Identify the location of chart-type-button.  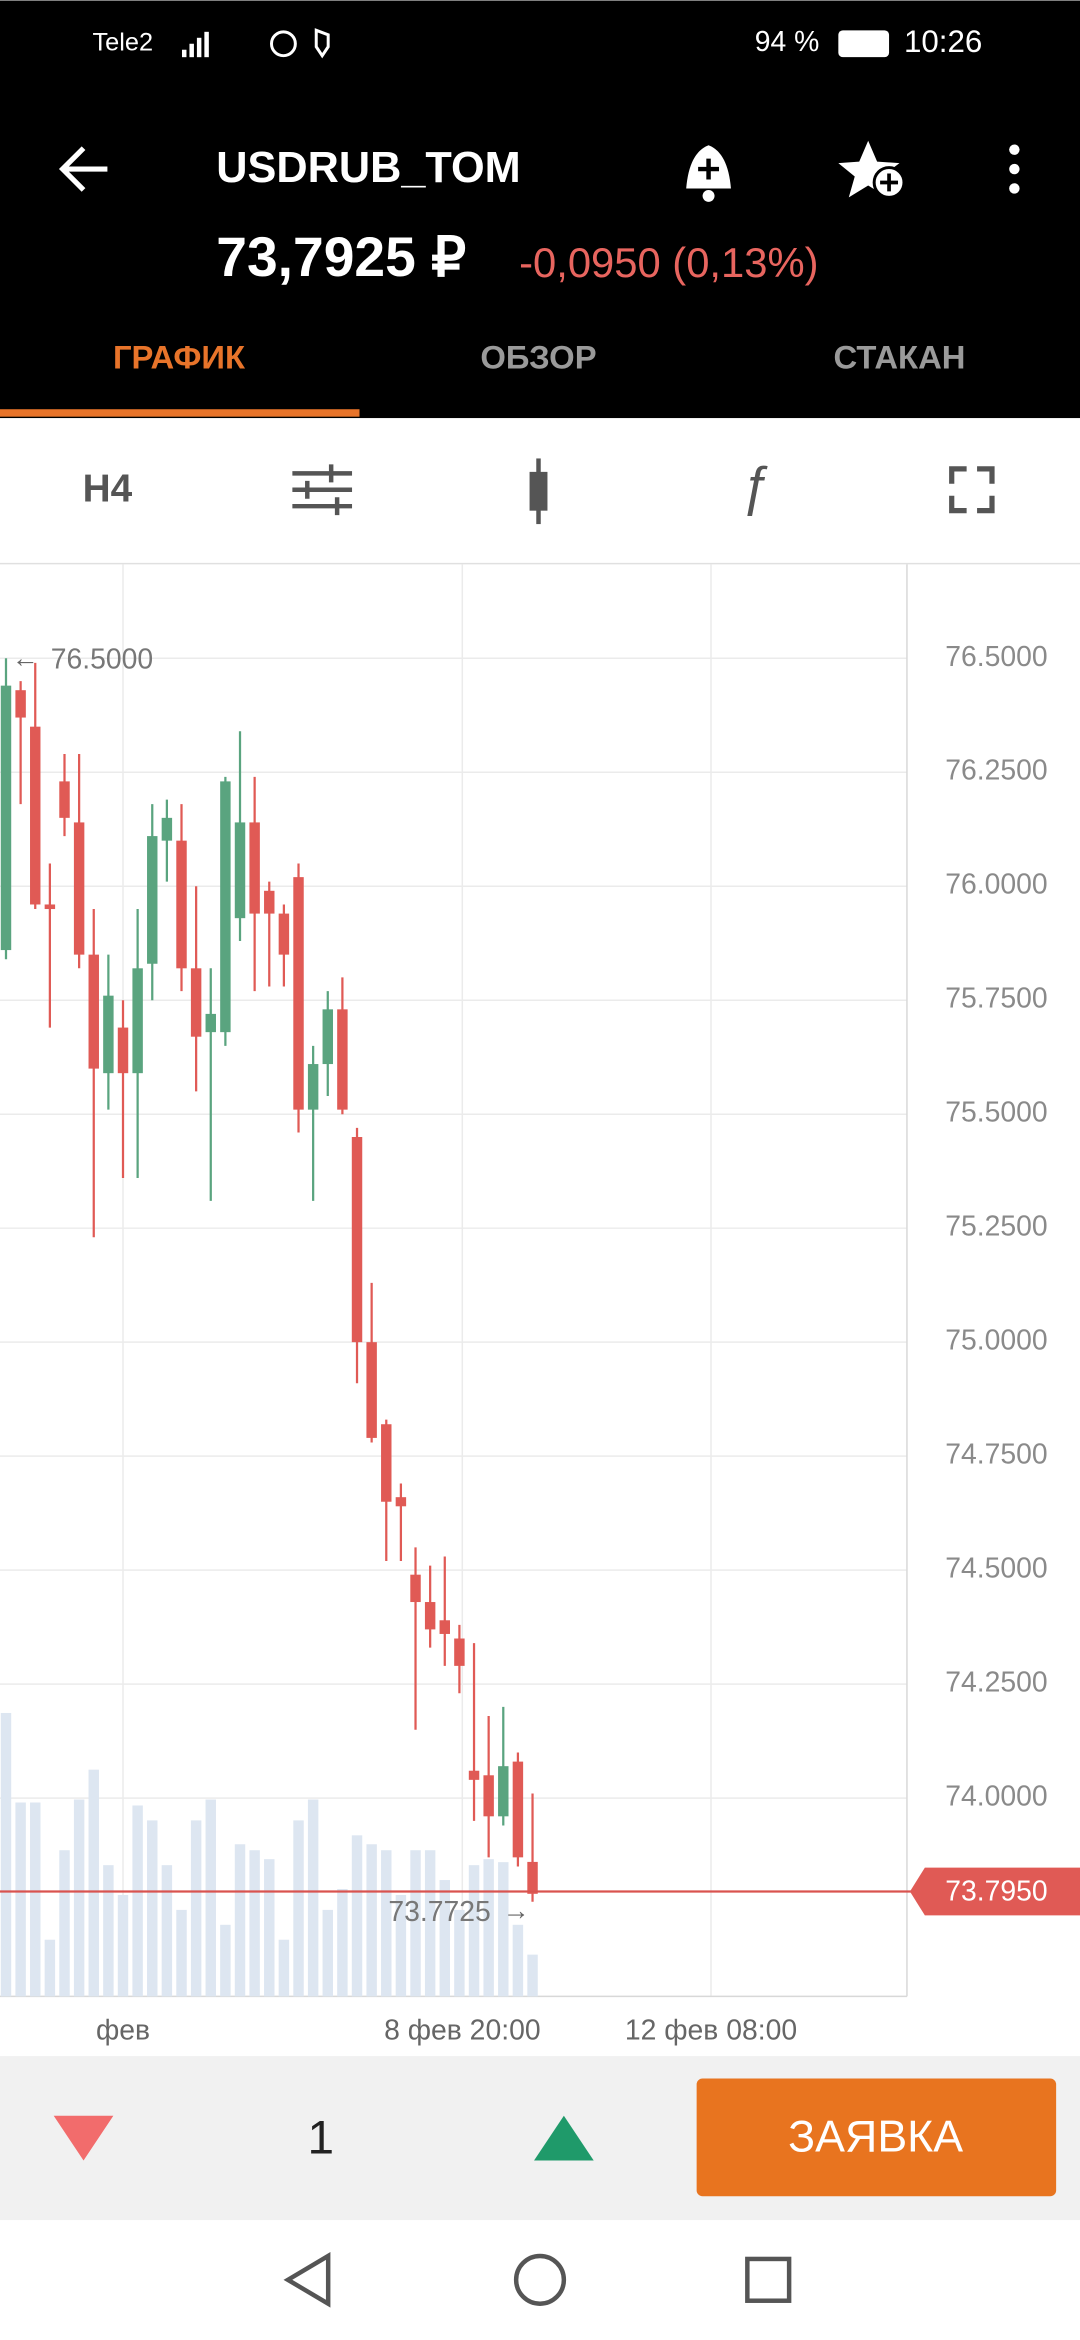
(538, 491).